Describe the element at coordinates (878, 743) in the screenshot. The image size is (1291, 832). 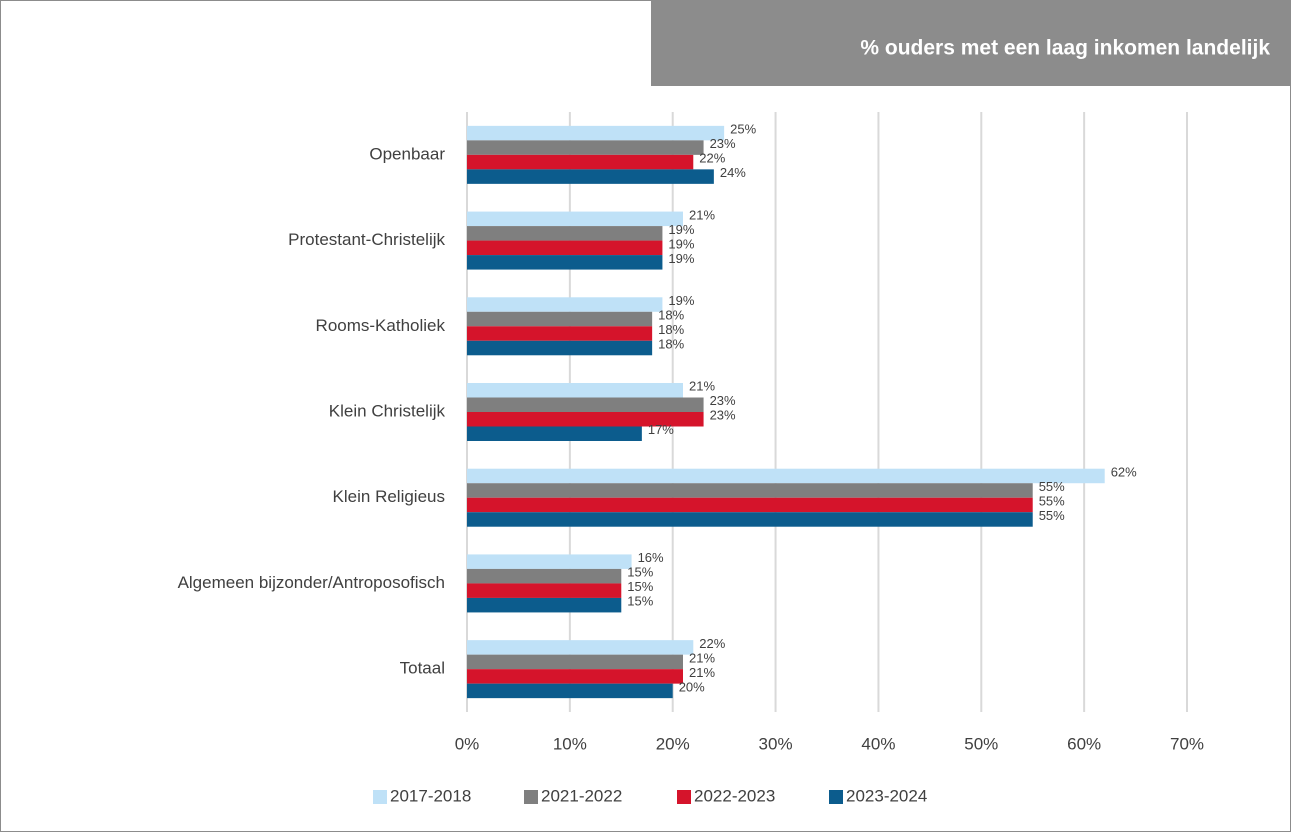
I see `x-tick-label: 40%` at that location.